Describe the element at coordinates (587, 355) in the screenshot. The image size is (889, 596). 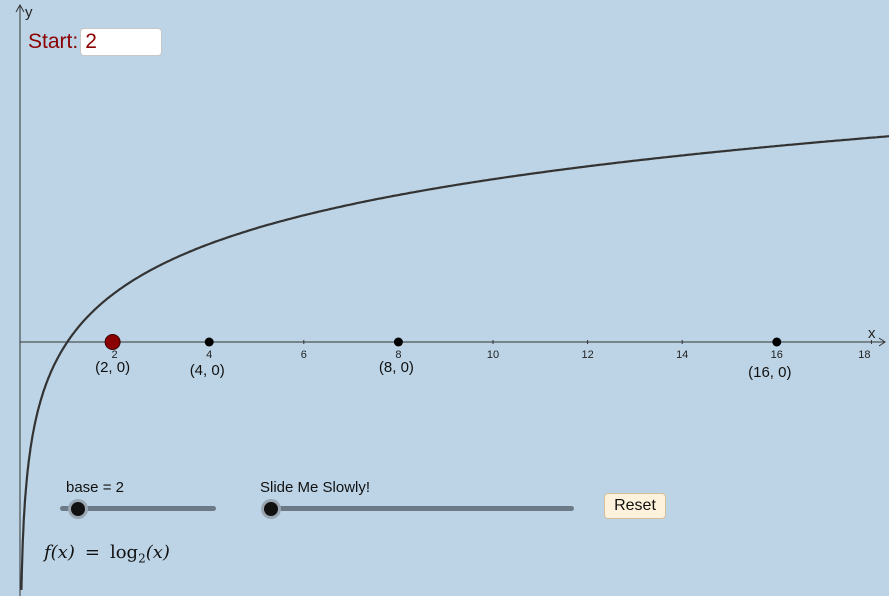
I see `x-tick-label: 12` at that location.